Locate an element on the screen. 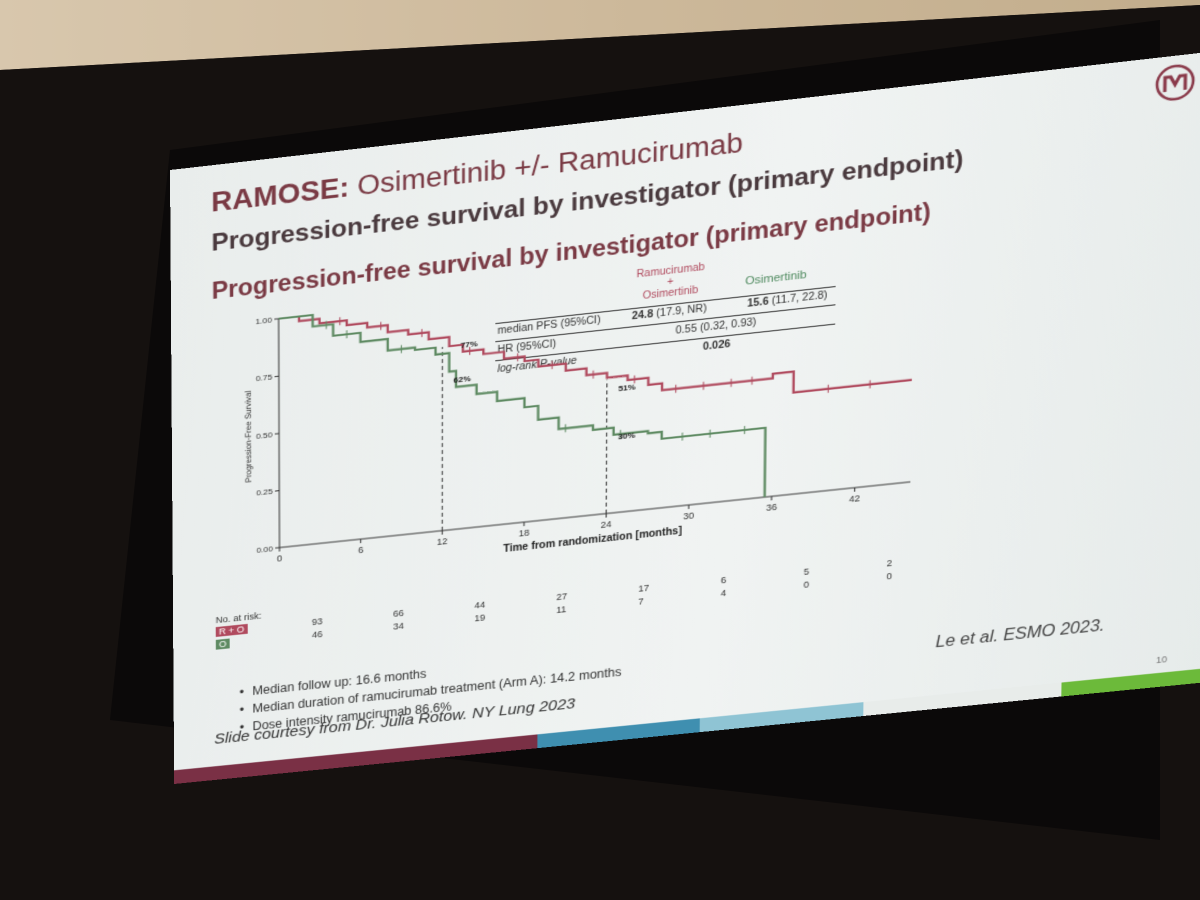 The height and width of the screenshot is (900, 1200). x-tick-label: 18 is located at coordinates (524, 533).